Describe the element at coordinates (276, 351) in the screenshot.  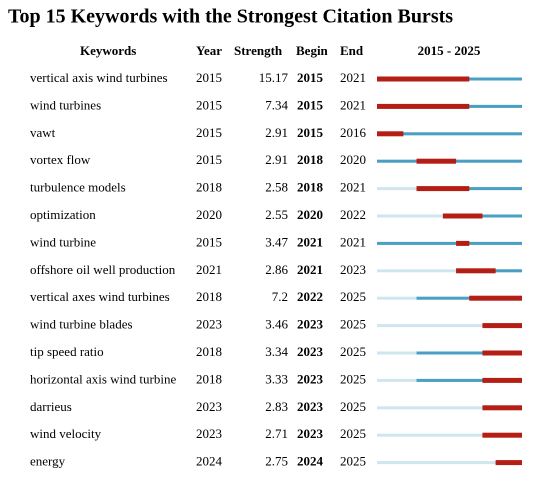
I see `strength: 3.34` at that location.